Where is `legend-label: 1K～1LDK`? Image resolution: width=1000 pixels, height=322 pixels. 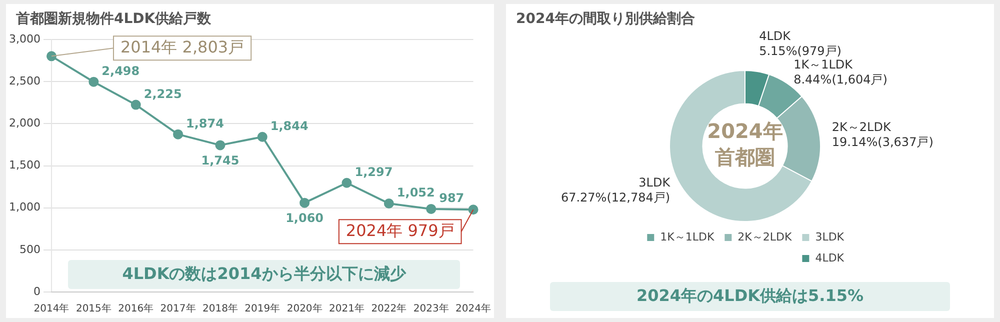
legend-label: 1K～1LDK is located at coordinates (687, 237).